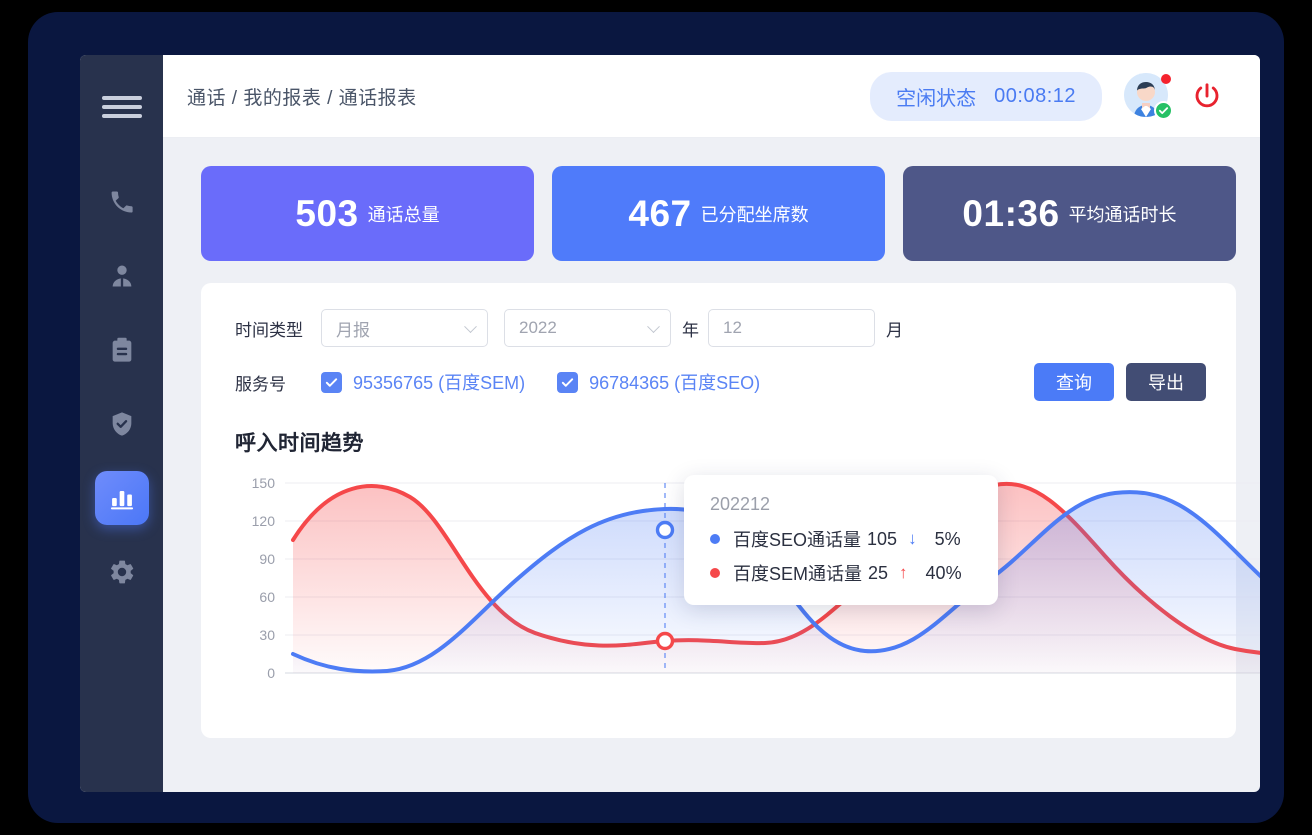 The width and height of the screenshot is (1312, 835). Describe the element at coordinates (1166, 79) in the screenshot. I see `notification-dot` at that location.